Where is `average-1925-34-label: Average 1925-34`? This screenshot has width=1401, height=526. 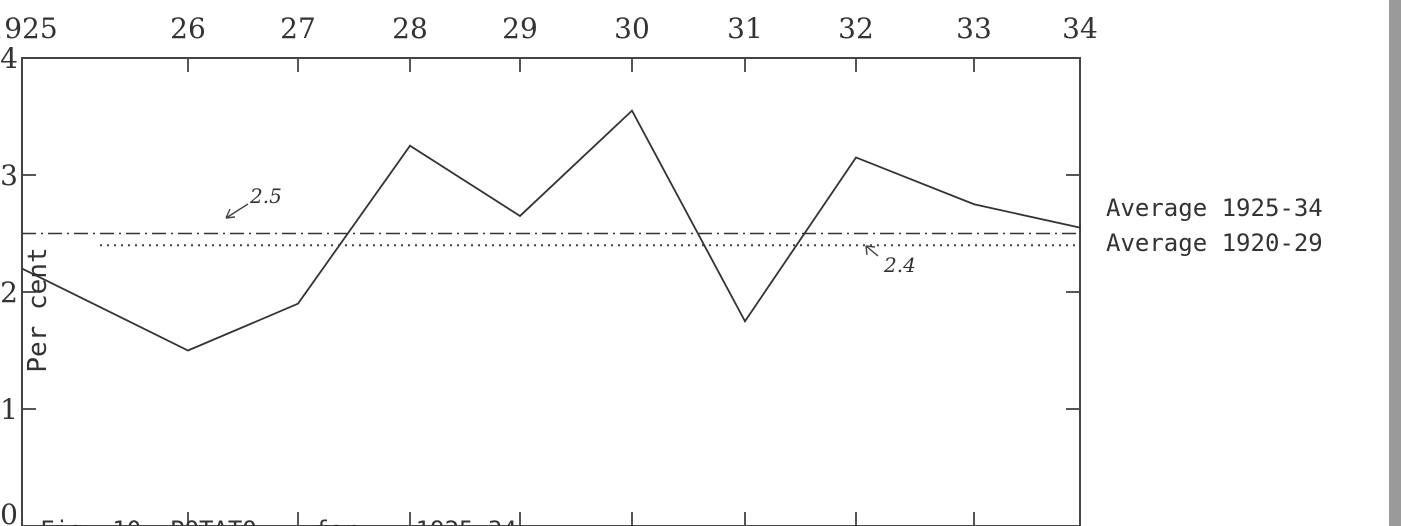
average-1925-34-label: Average 1925-34 is located at coordinates (1214, 208).